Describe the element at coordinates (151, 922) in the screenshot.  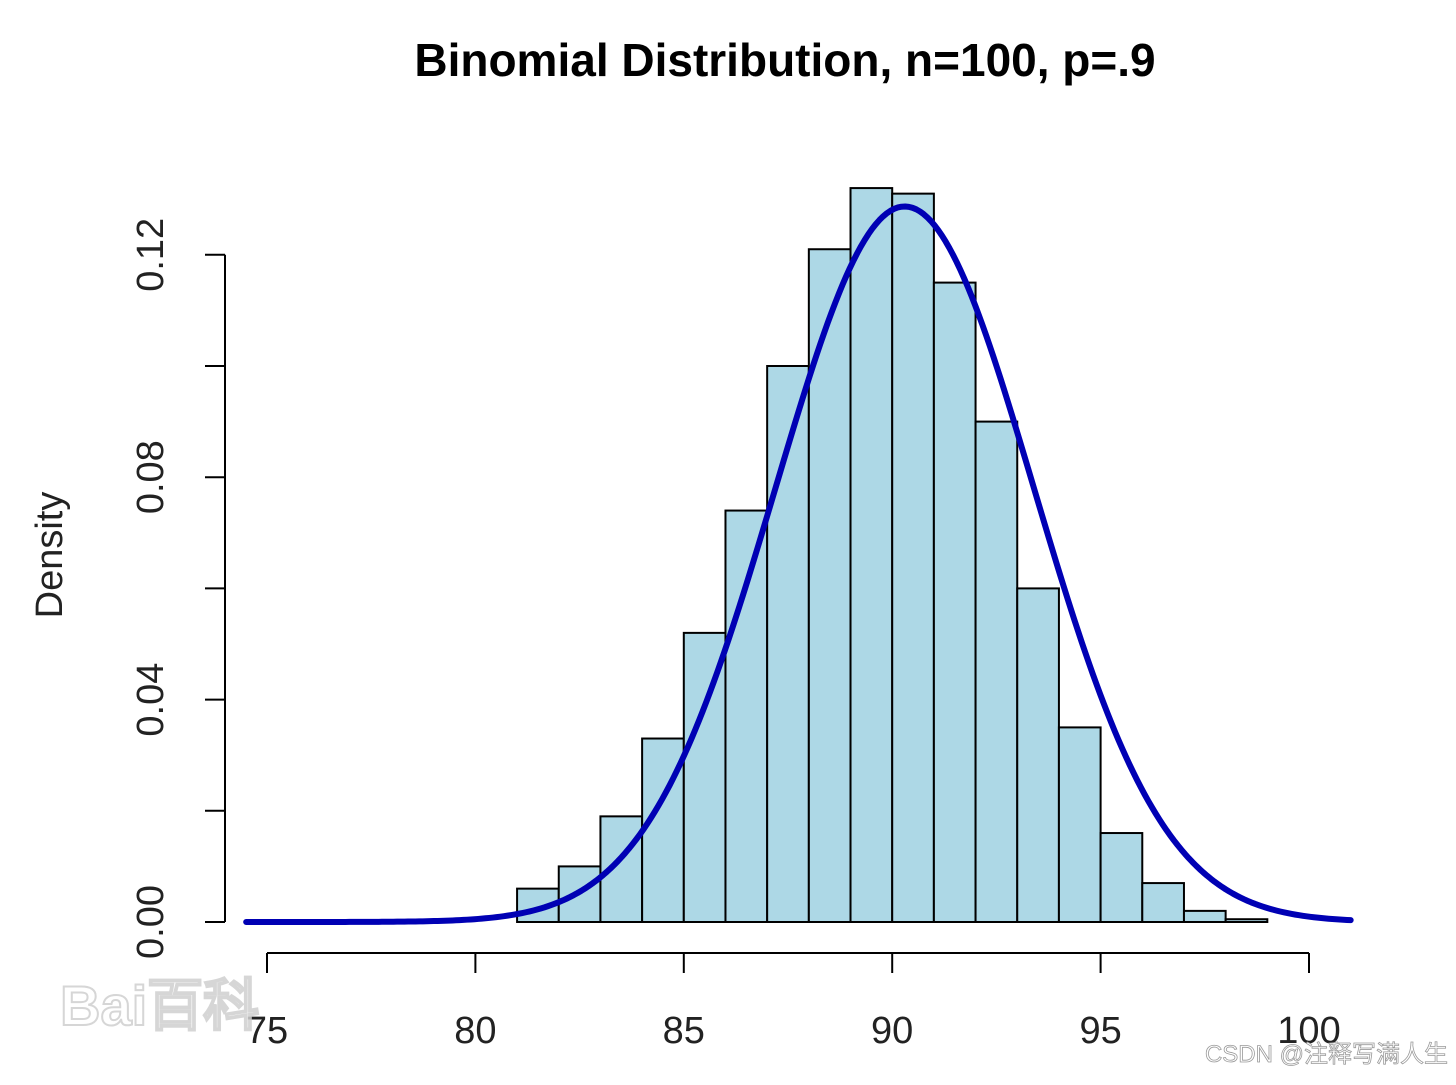
I see `y-tick-label: 0.00` at that location.